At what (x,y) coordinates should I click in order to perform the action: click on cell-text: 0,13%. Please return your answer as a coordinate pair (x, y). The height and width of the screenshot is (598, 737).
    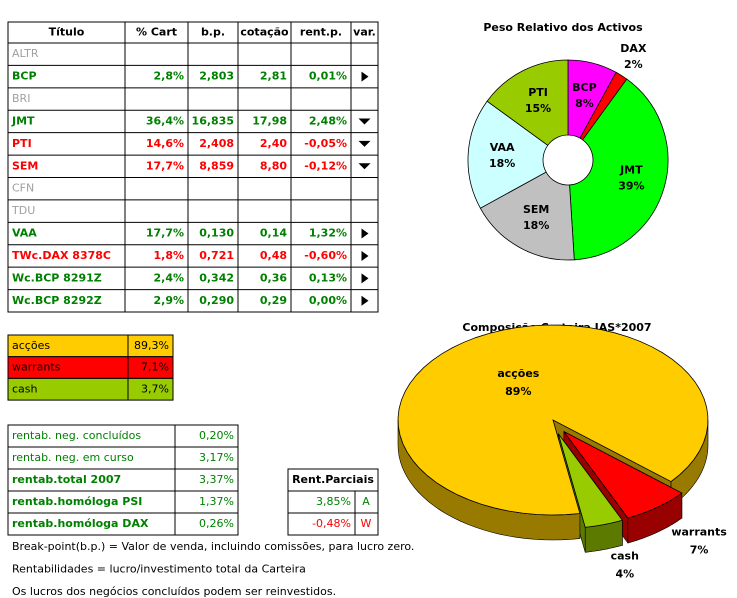
    Looking at the image, I should click on (328, 277).